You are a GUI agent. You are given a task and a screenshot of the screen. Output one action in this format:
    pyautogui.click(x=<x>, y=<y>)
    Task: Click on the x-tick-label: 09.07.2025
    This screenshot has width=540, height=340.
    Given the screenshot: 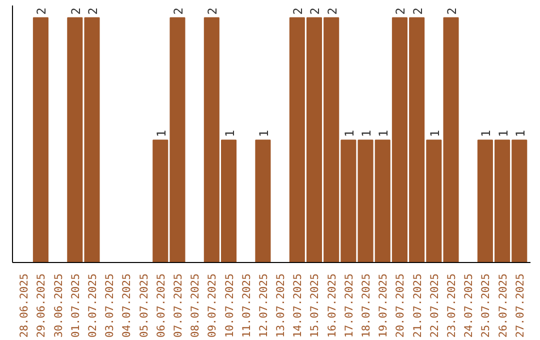 What is the action you would take?
    pyautogui.click(x=212, y=306)
    